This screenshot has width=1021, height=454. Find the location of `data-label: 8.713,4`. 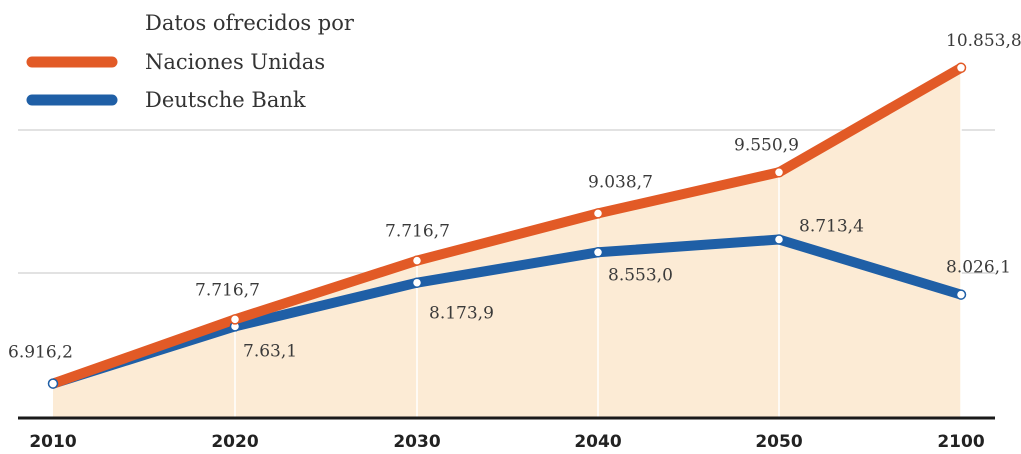

data-label: 8.713,4 is located at coordinates (831, 226).